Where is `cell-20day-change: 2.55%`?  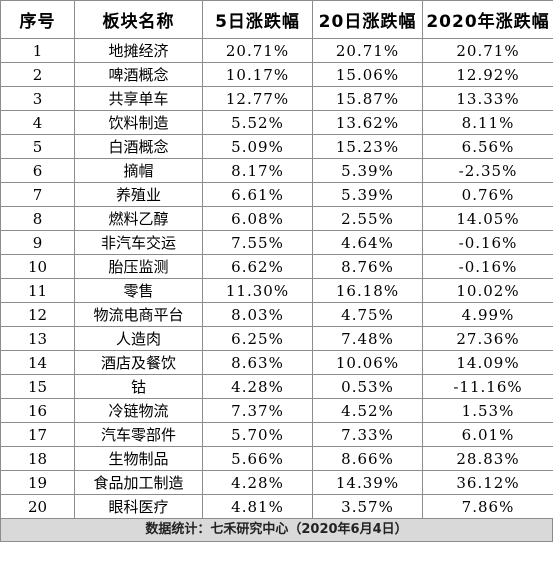
cell-20day-change: 2.55% is located at coordinates (367, 218).